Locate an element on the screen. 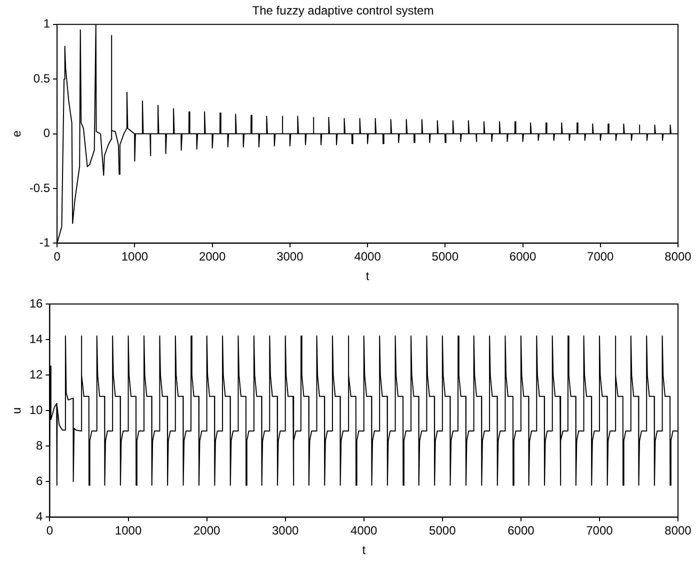 This screenshot has height=564, width=698. y-axis-title: u is located at coordinates (17, 410).